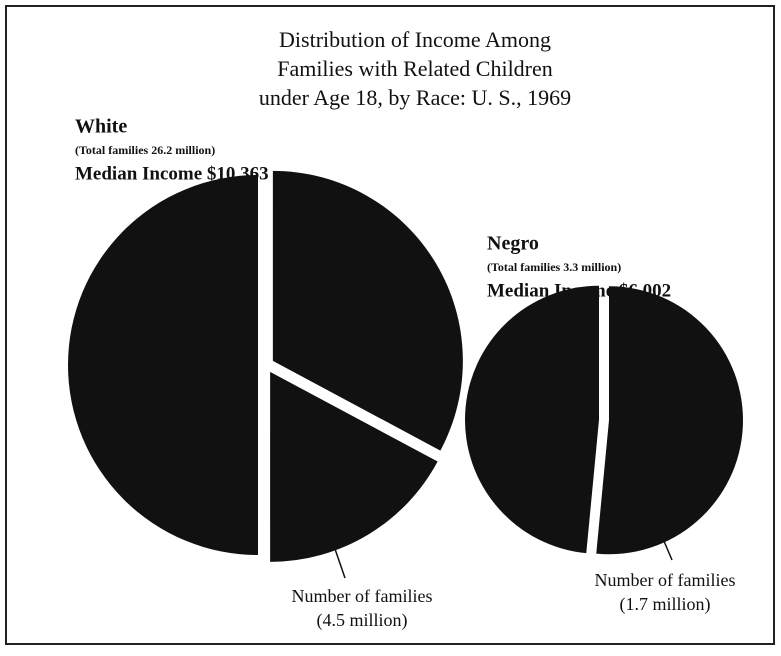 The height and width of the screenshot is (656, 781). Describe the element at coordinates (513, 244) in the screenshot. I see `pie-name: Negro` at that location.